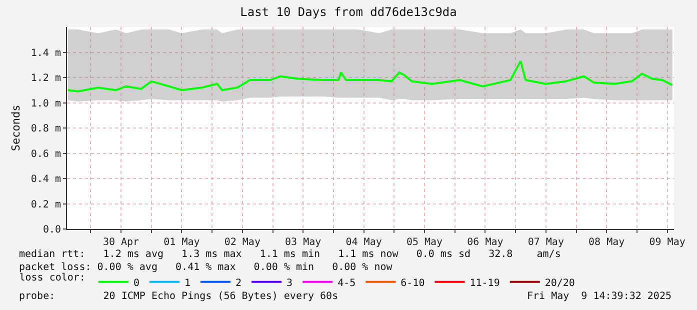 The width and height of the screenshot is (697, 310). I want to click on legend-label: 1, so click(187, 283).